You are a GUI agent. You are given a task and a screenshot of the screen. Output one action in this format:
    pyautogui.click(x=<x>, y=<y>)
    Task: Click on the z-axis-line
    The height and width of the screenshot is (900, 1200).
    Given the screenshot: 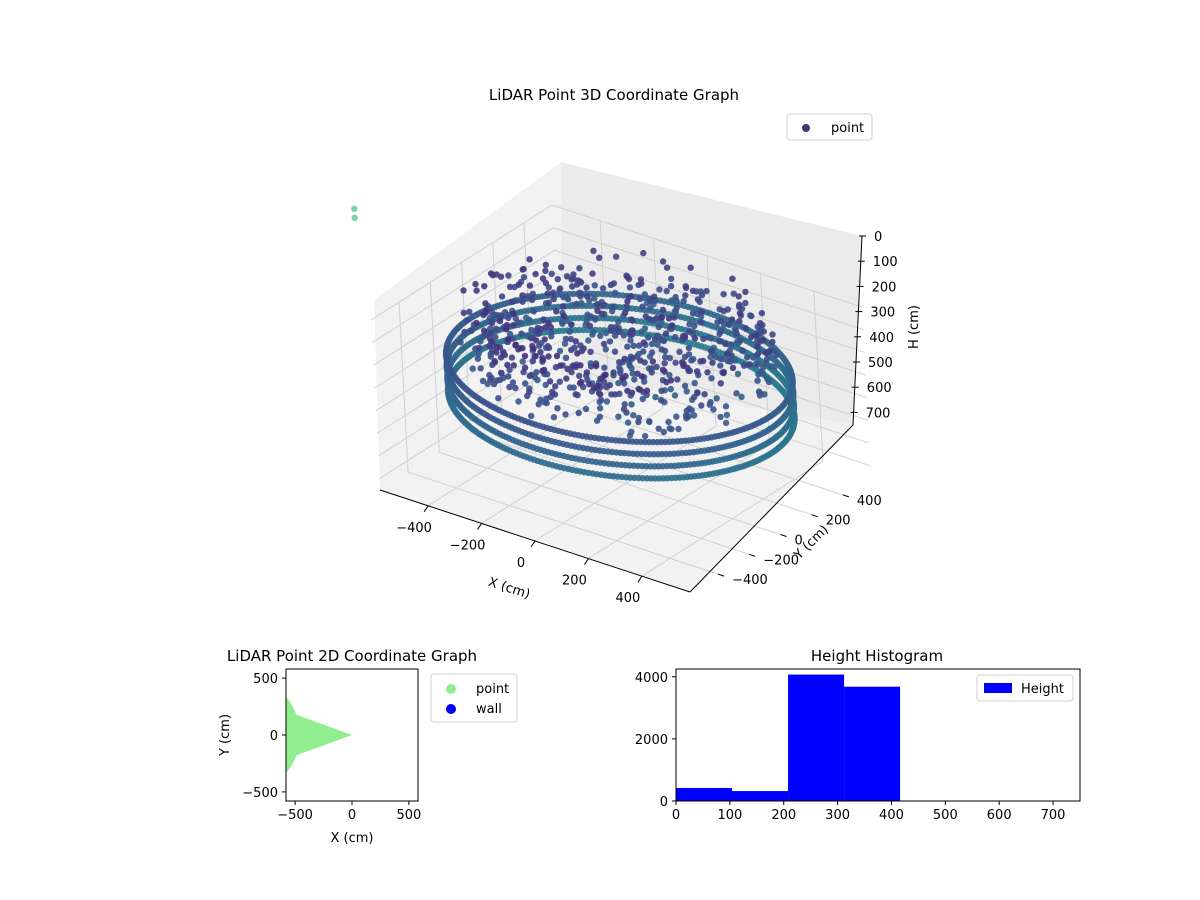 What is the action you would take?
    pyautogui.click(x=857, y=330)
    